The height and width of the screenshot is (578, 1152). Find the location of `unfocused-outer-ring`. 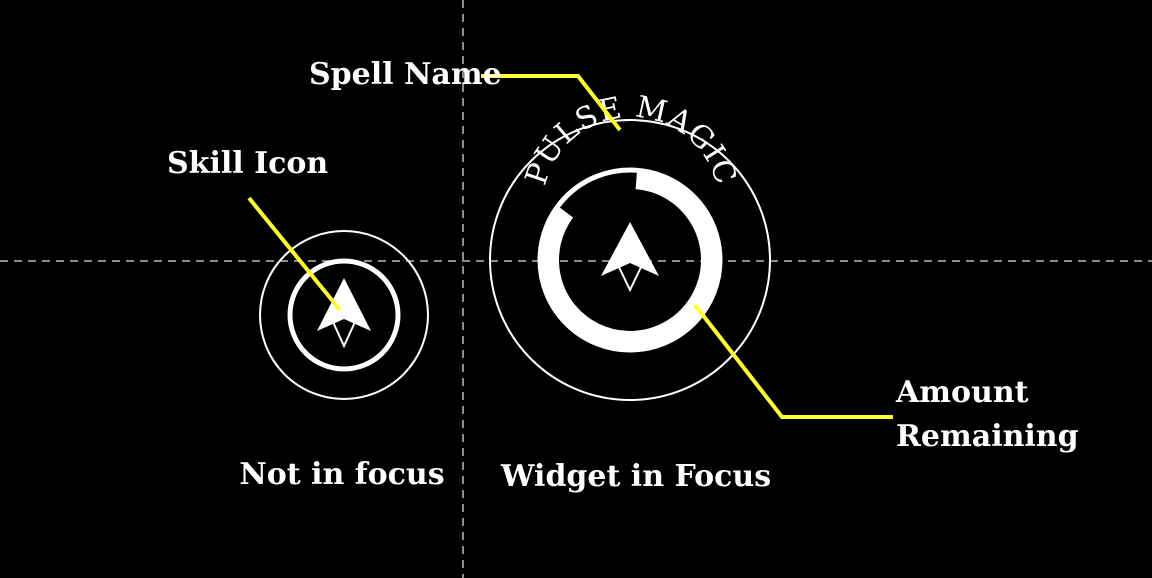

unfocused-outer-ring is located at coordinates (344, 315).